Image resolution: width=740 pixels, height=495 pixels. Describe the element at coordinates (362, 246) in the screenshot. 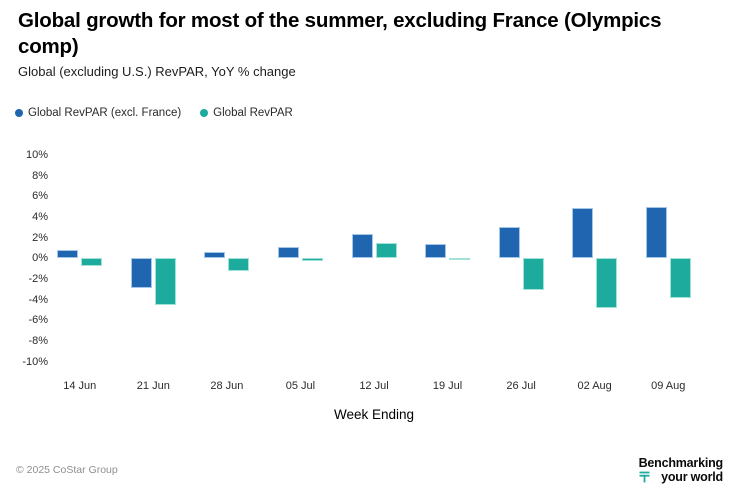

I see `bar-excl-france-12-jul` at that location.